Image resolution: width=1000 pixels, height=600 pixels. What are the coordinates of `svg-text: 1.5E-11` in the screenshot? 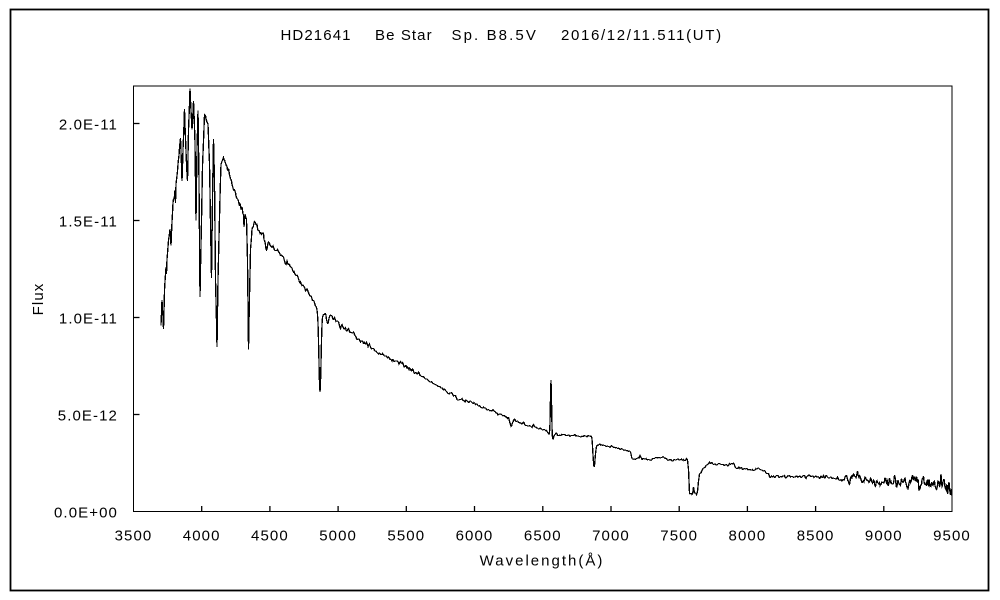 It's located at (88, 222).